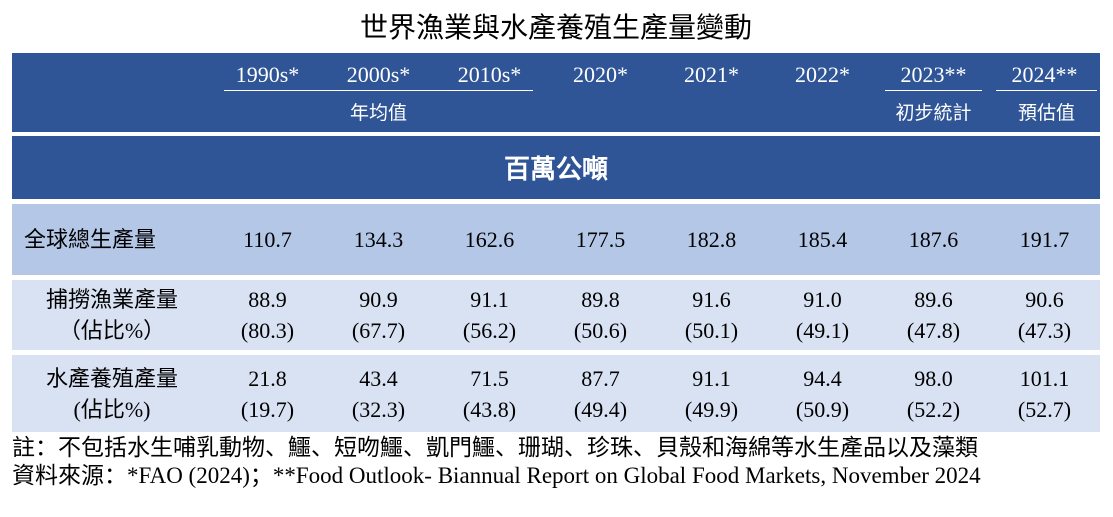 This screenshot has height=517, width=1113. What do you see at coordinates (933, 378) in the screenshot?
I see `value: 98.0` at bounding box center [933, 378].